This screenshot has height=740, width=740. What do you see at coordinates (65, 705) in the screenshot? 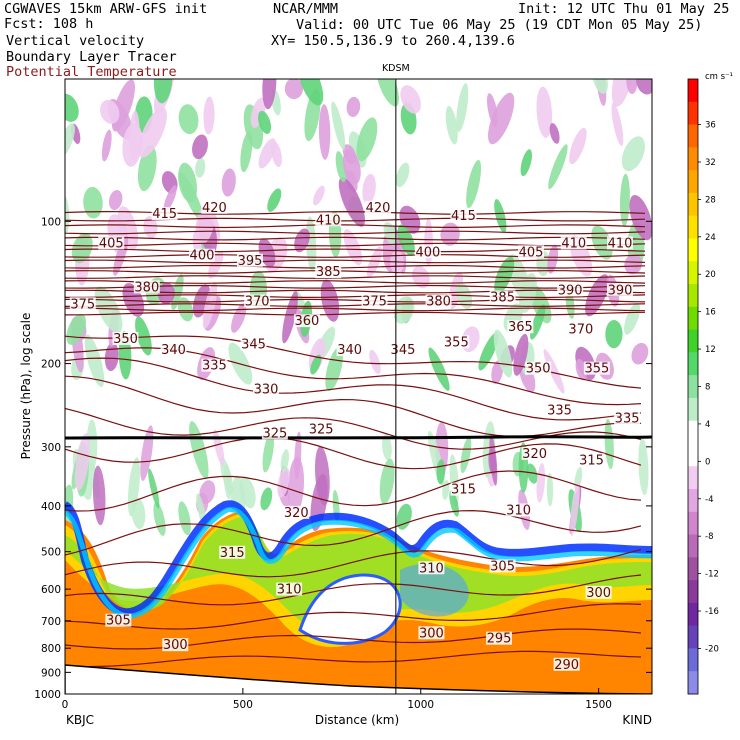
I see `x-tick-label: 0` at bounding box center [65, 705].